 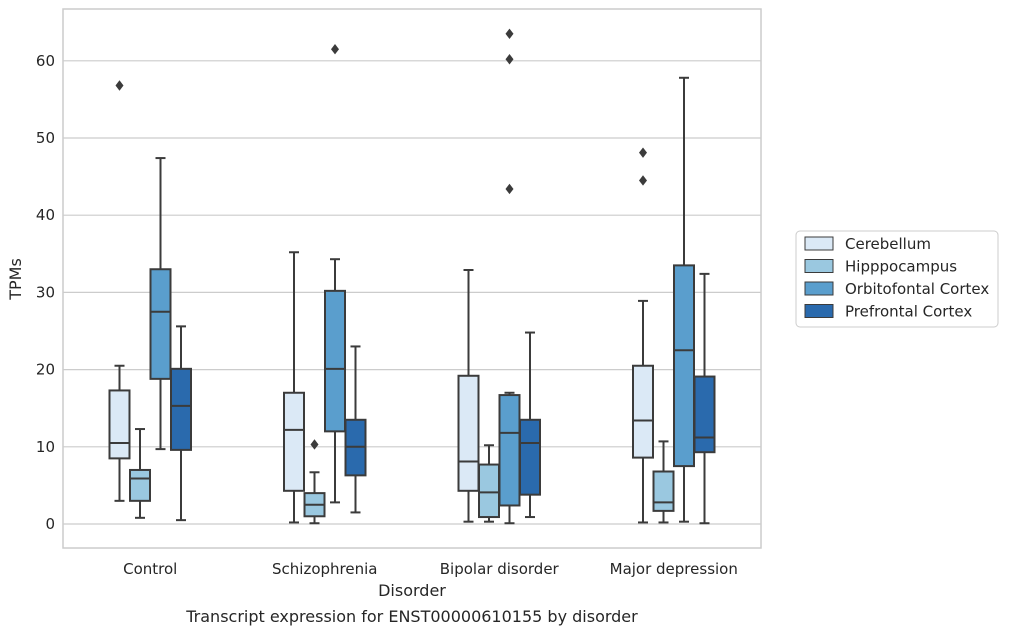 I want to click on y-tick-label: 10, so click(x=45, y=447).